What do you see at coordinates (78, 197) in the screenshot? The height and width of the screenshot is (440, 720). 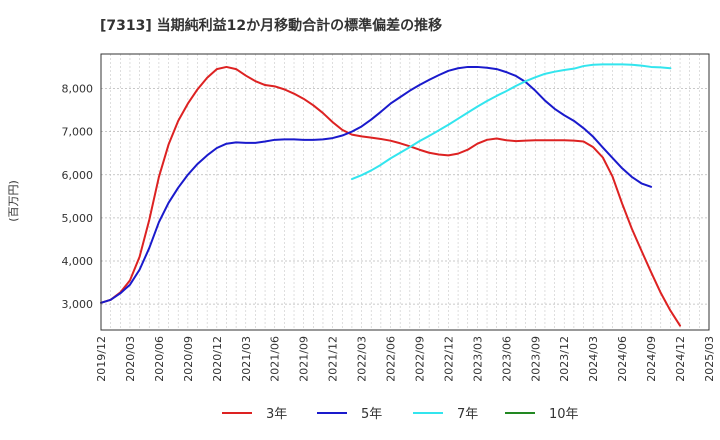 I see `y-axis-ticks: 3,000 4,000 5,000 6,000 7,000 8,000` at bounding box center [78, 197].